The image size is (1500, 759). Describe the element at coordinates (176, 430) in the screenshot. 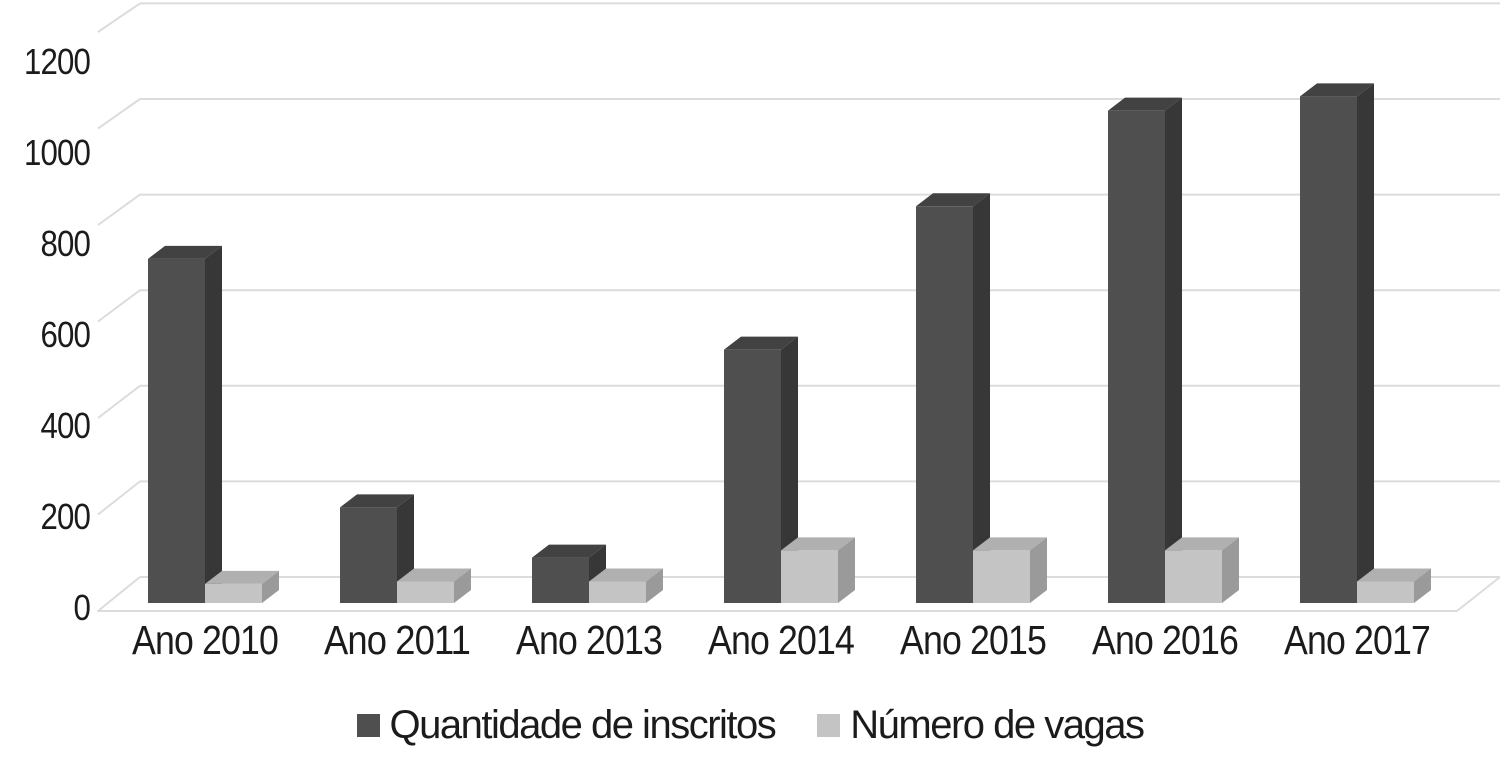

I see `bar-s0-ano-2010` at that location.